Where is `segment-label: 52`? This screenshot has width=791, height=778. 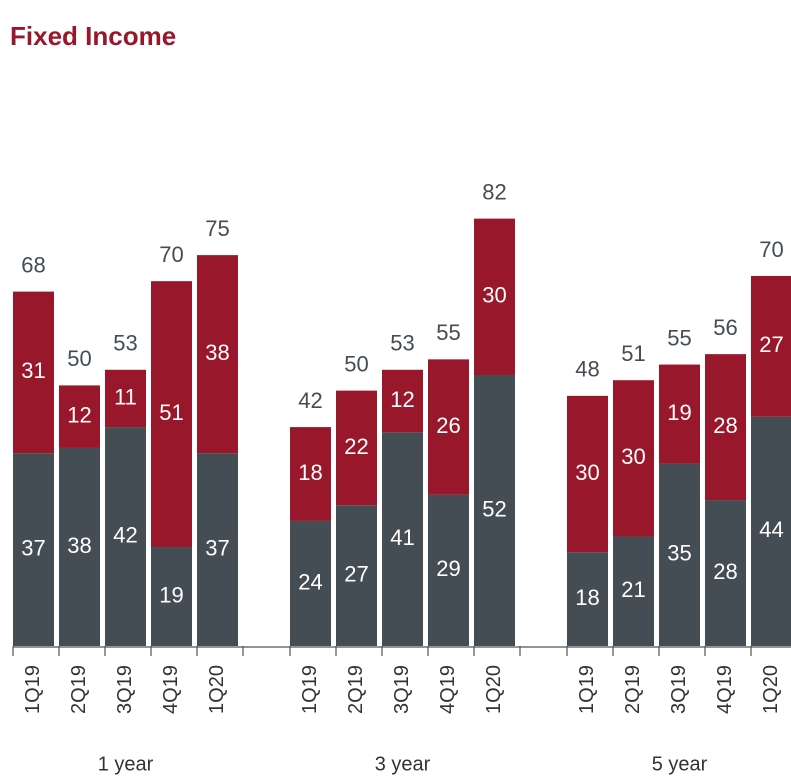
segment-label: 52 is located at coordinates (494, 508).